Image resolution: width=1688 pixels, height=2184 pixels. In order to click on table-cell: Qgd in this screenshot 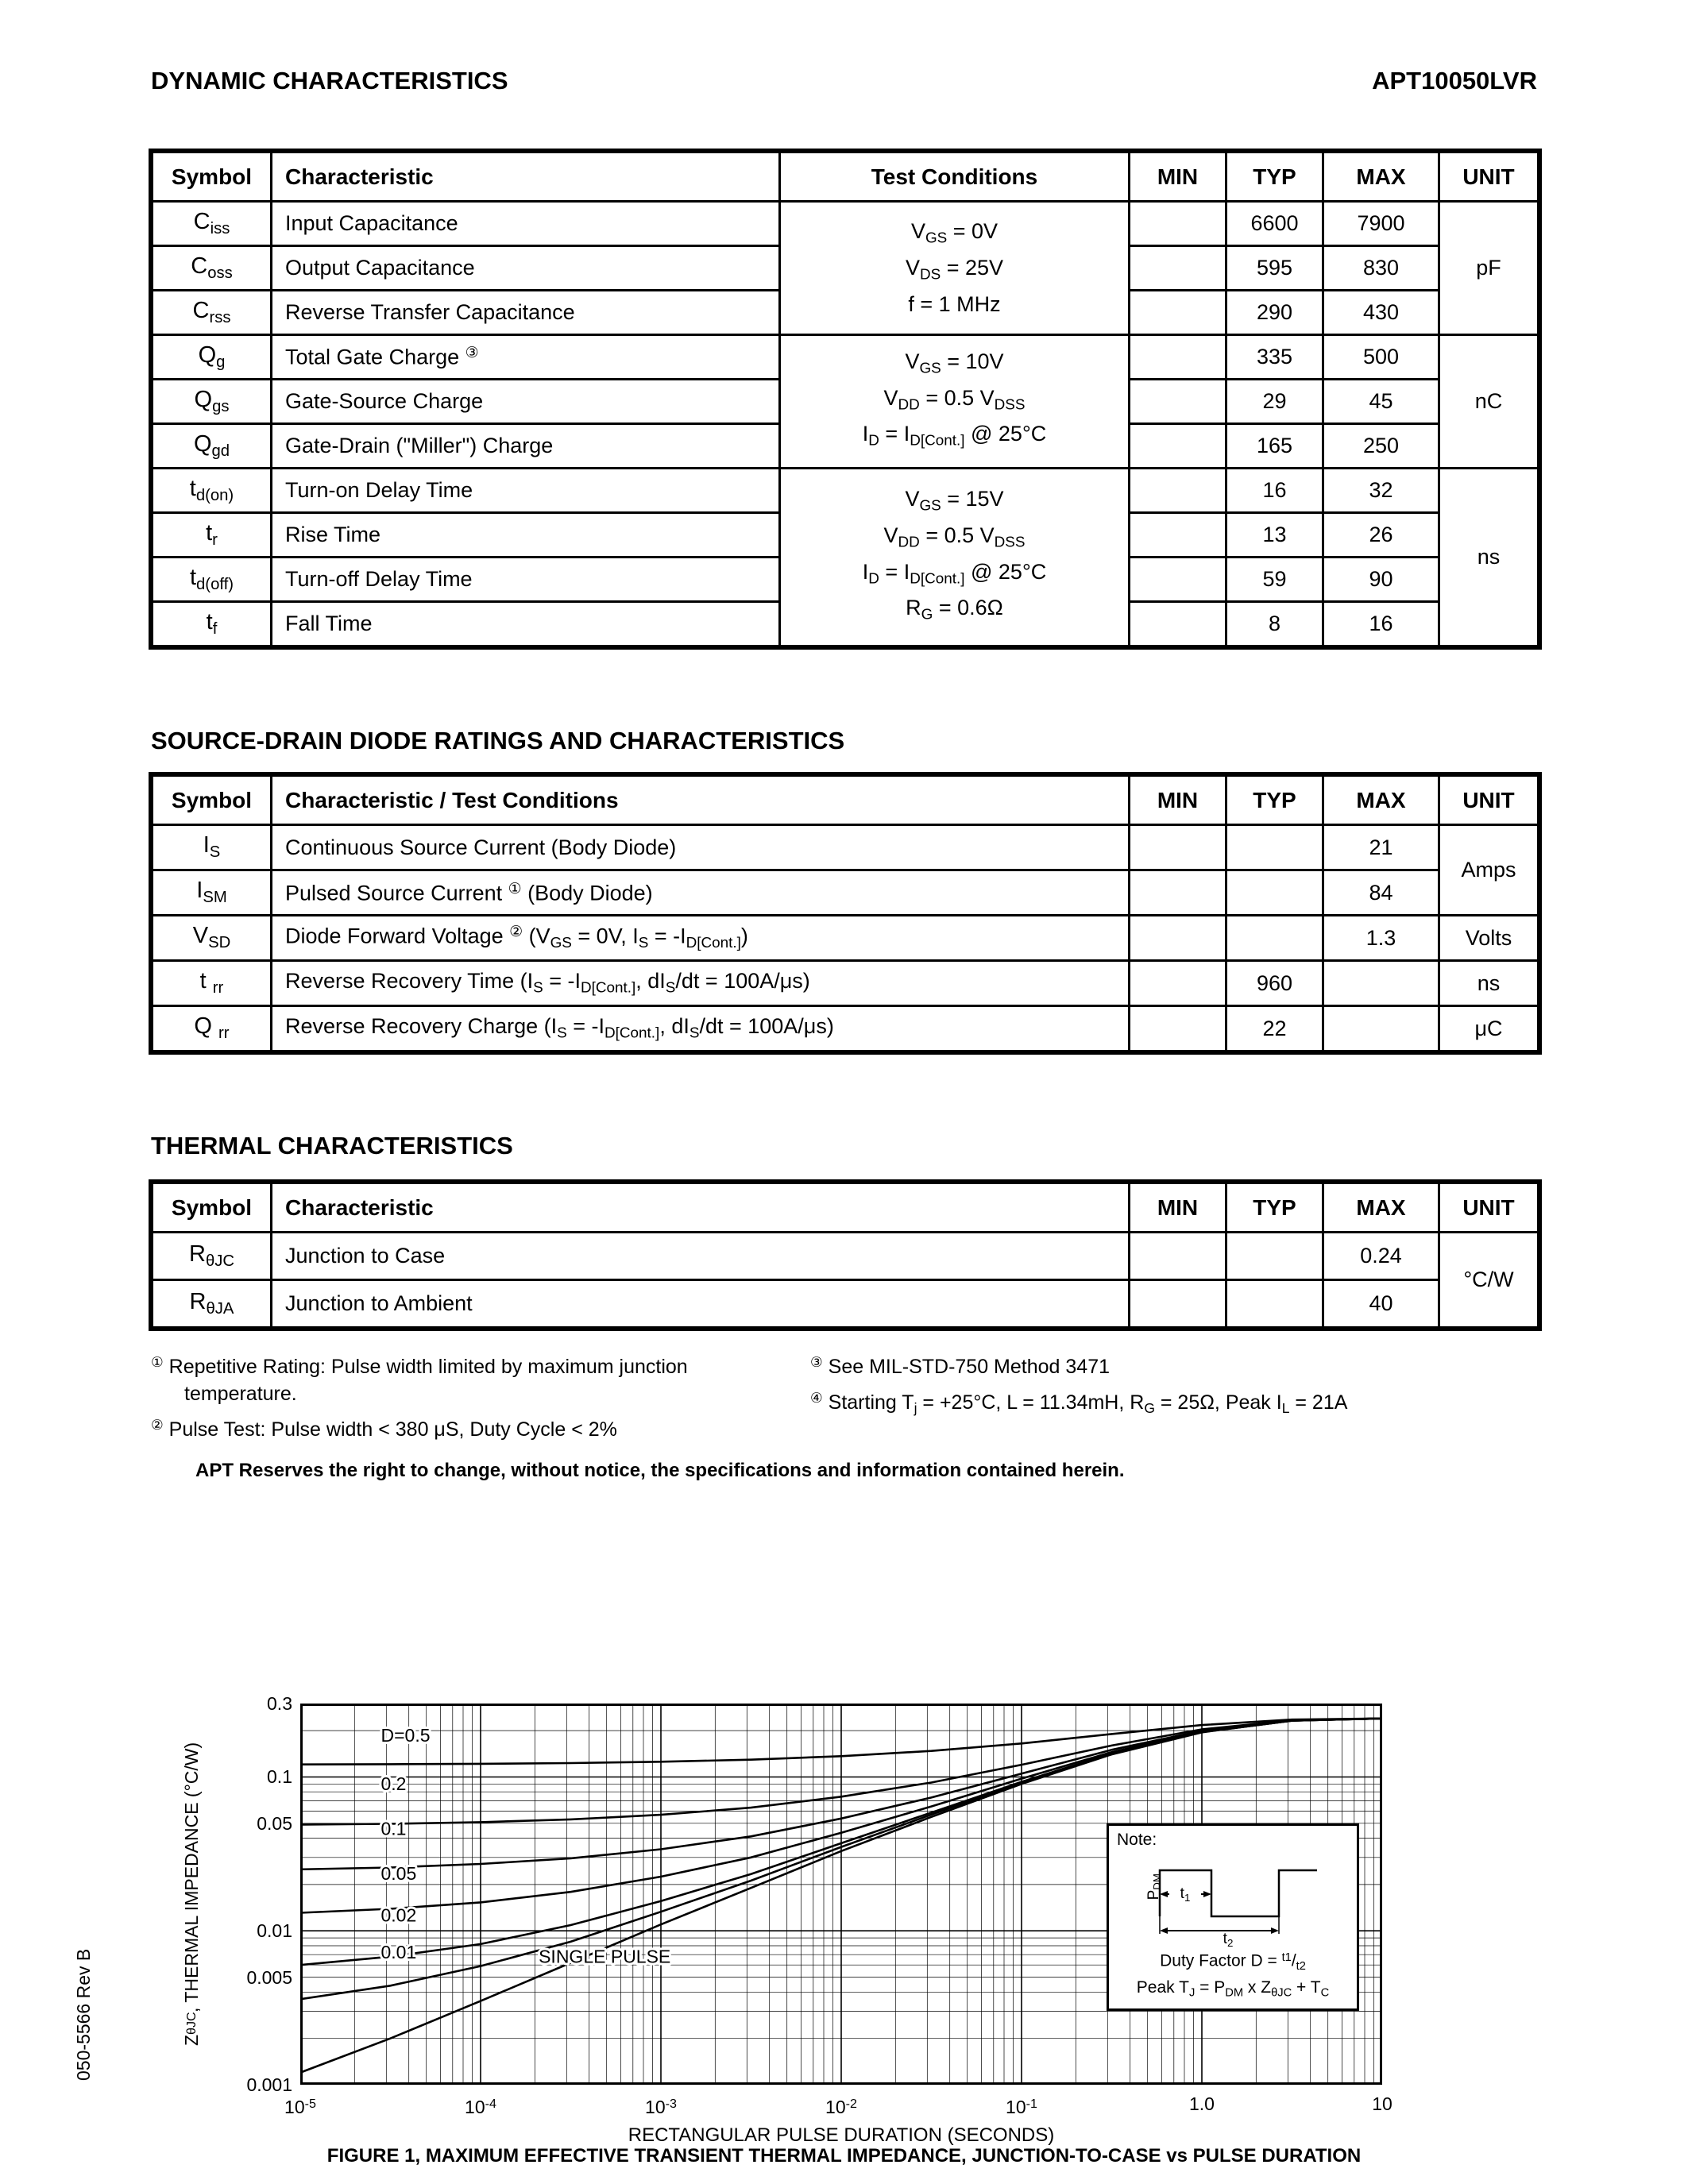, I will do `click(211, 446)`.